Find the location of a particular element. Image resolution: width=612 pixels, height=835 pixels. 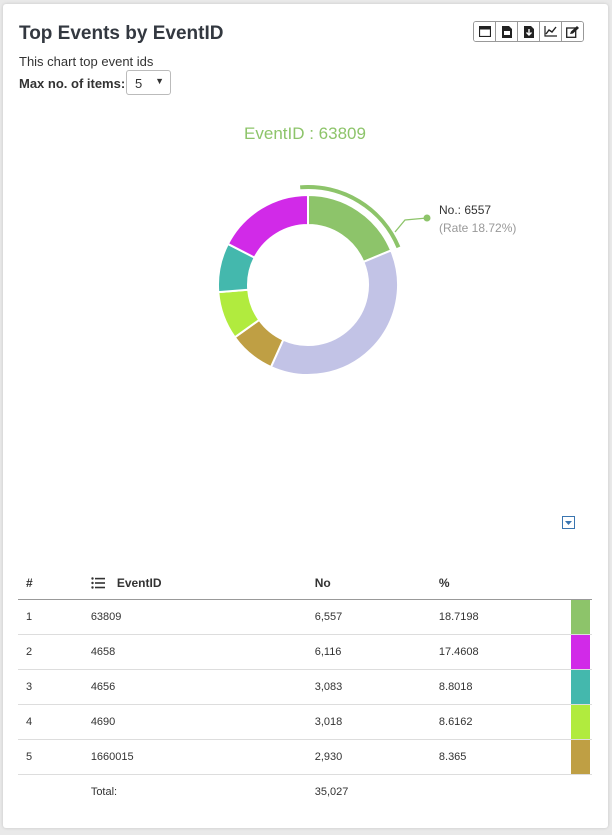

row-pct: 17.4608 is located at coordinates (505, 652).